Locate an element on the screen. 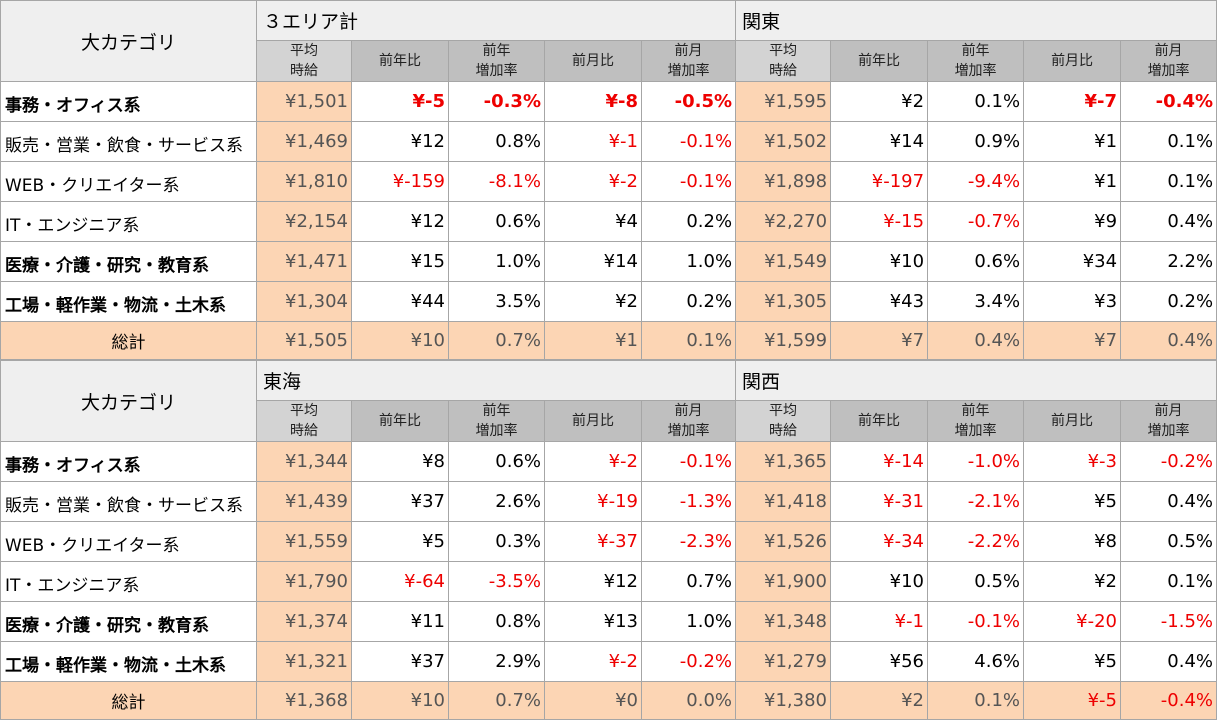  value-cell: ¥-7 is located at coordinates (1072, 101).